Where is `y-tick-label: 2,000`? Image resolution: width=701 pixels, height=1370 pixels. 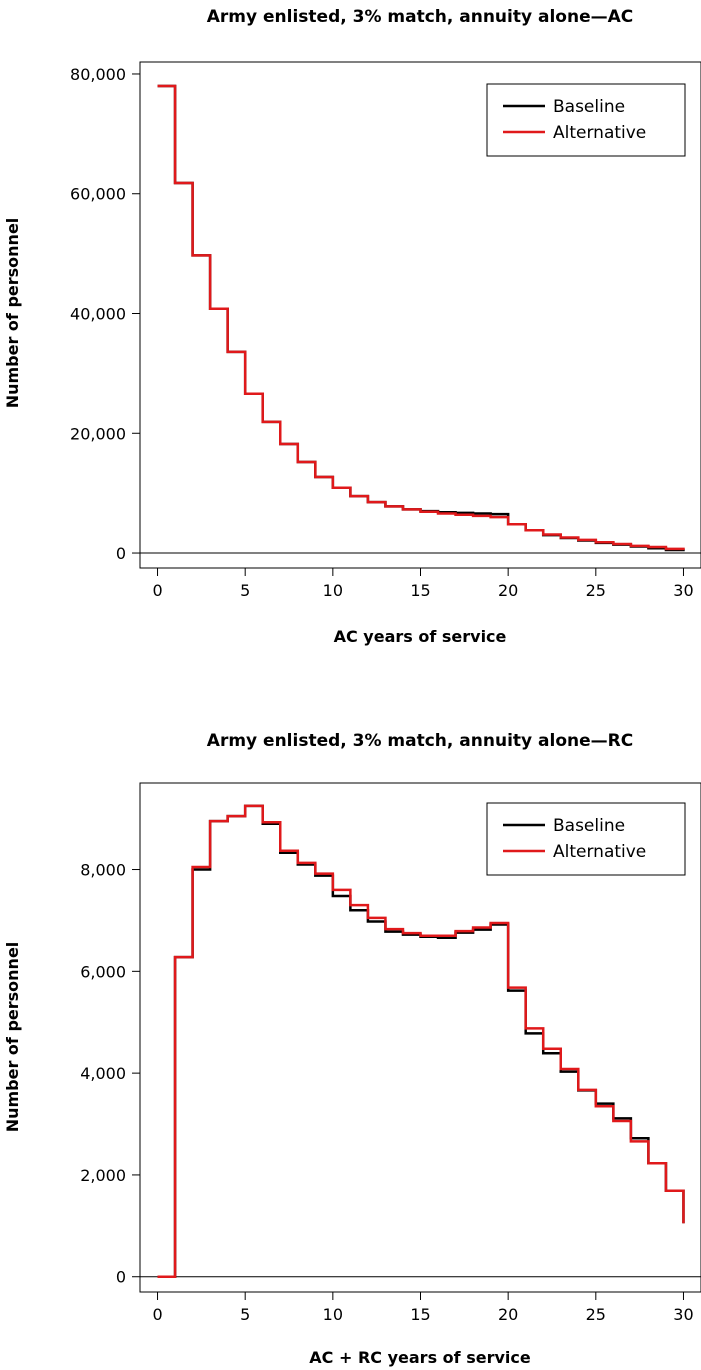 y-tick-label: 2,000 is located at coordinates (103, 1175).